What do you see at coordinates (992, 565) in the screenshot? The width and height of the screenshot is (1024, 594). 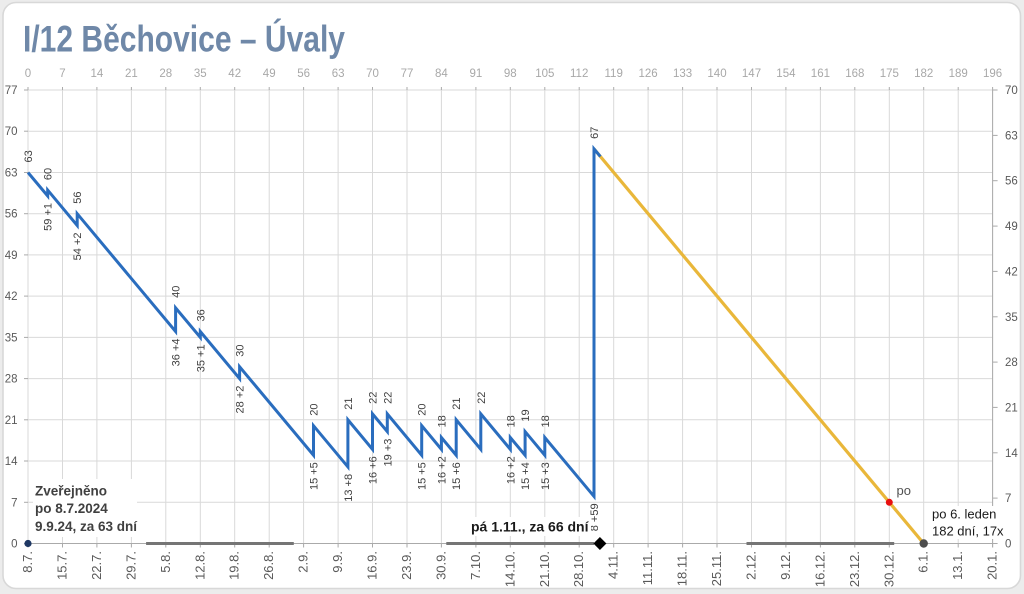 I see `svg-text: 20.1.` at bounding box center [992, 565].